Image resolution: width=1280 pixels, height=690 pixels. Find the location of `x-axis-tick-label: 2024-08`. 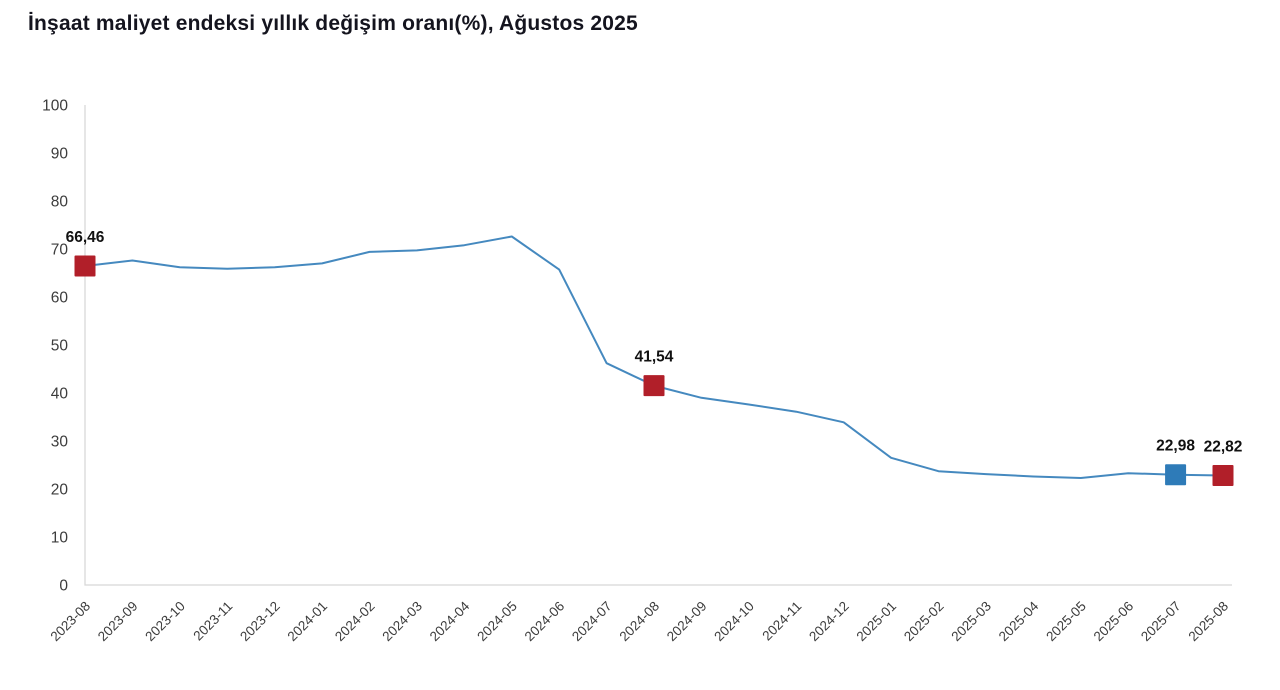

x-axis-tick-label: 2024-08 is located at coordinates (639, 622).